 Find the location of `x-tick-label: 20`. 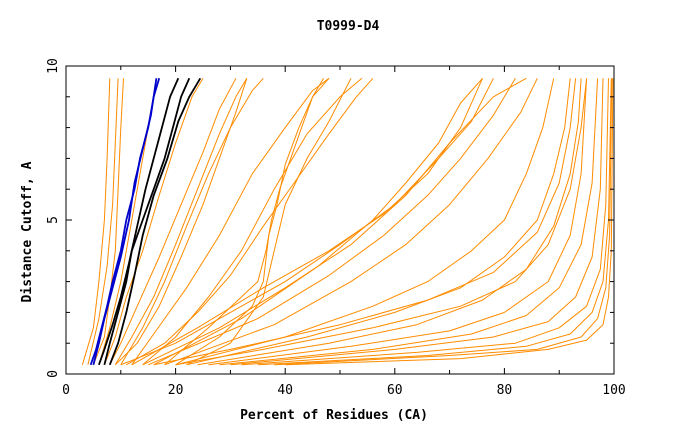

x-tick-label: 20 is located at coordinates (176, 390).